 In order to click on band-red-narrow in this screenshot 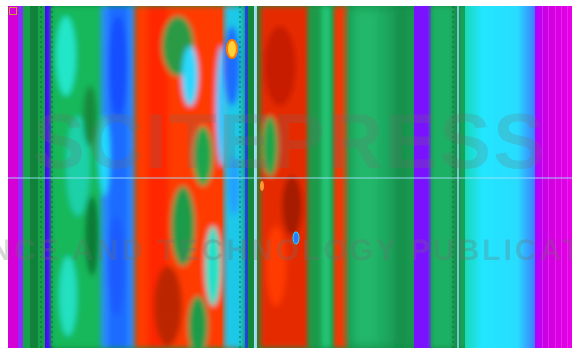, I will do `click(341, 177)`.